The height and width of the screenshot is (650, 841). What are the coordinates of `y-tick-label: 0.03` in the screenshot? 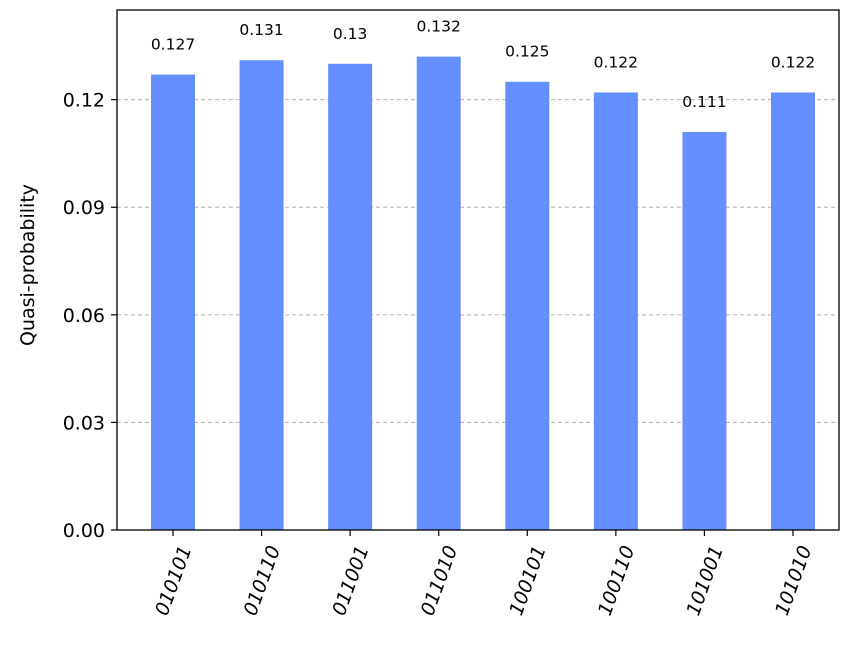 It's located at (84, 423).